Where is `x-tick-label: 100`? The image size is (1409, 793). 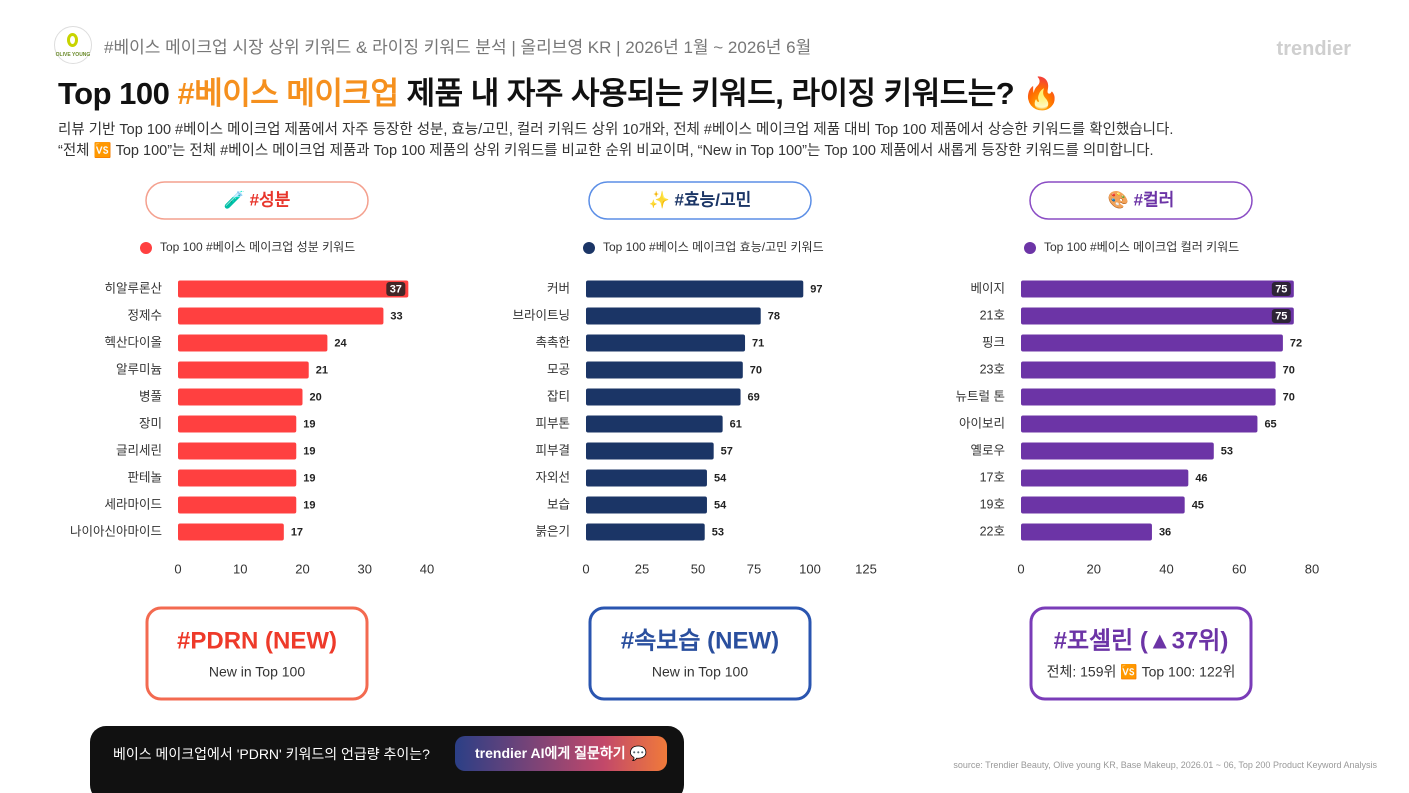 x-tick-label: 100 is located at coordinates (810, 568).